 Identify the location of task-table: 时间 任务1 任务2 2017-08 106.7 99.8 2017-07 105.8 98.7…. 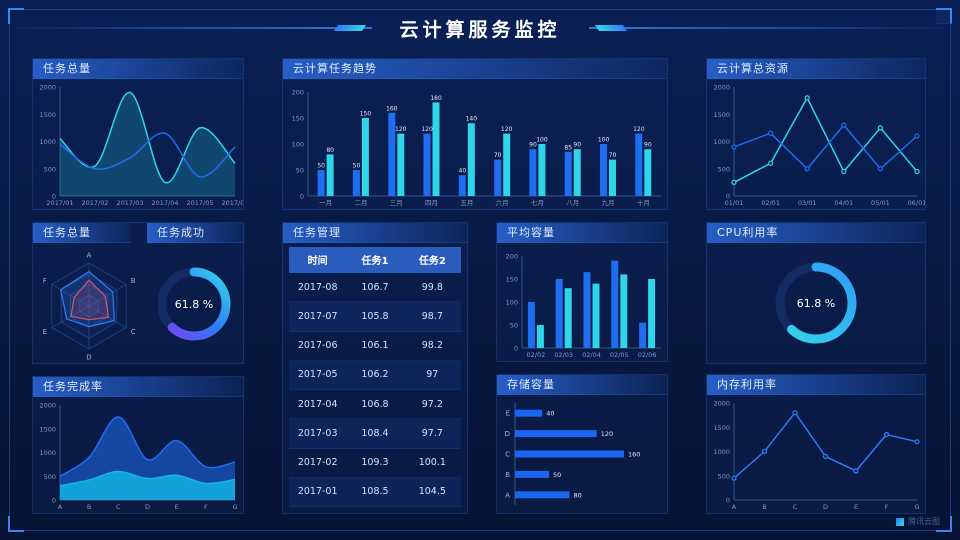
(375, 377).